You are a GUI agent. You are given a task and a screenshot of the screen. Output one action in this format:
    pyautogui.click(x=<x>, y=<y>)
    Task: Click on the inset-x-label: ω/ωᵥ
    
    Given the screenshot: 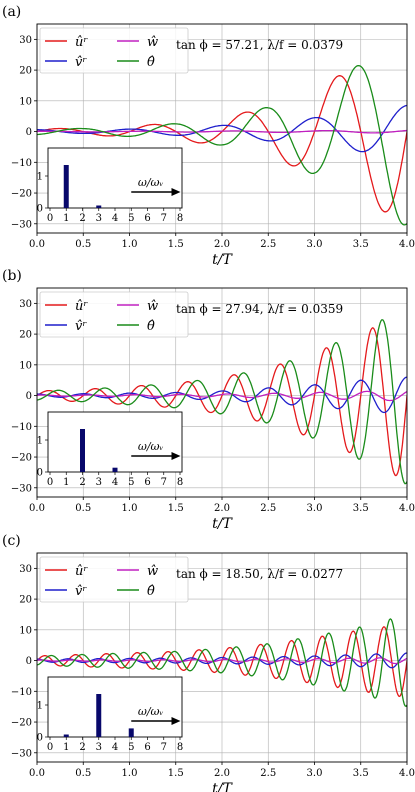 What is the action you would take?
    pyautogui.click(x=151, y=446)
    